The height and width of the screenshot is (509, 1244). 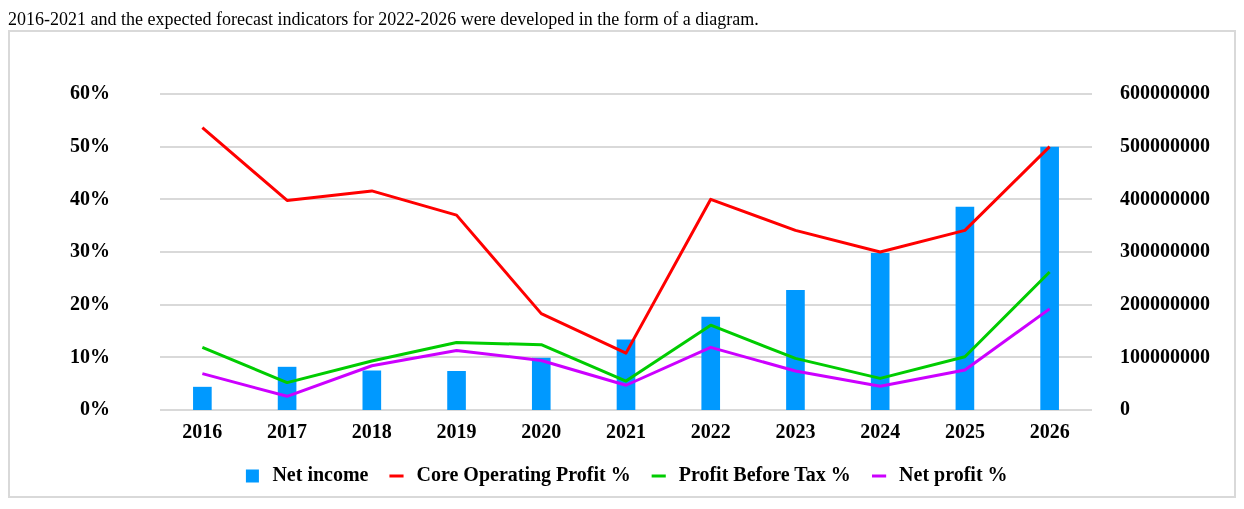 What do you see at coordinates (1125, 408) in the screenshot?
I see `y2-tick-label: 0` at bounding box center [1125, 408].